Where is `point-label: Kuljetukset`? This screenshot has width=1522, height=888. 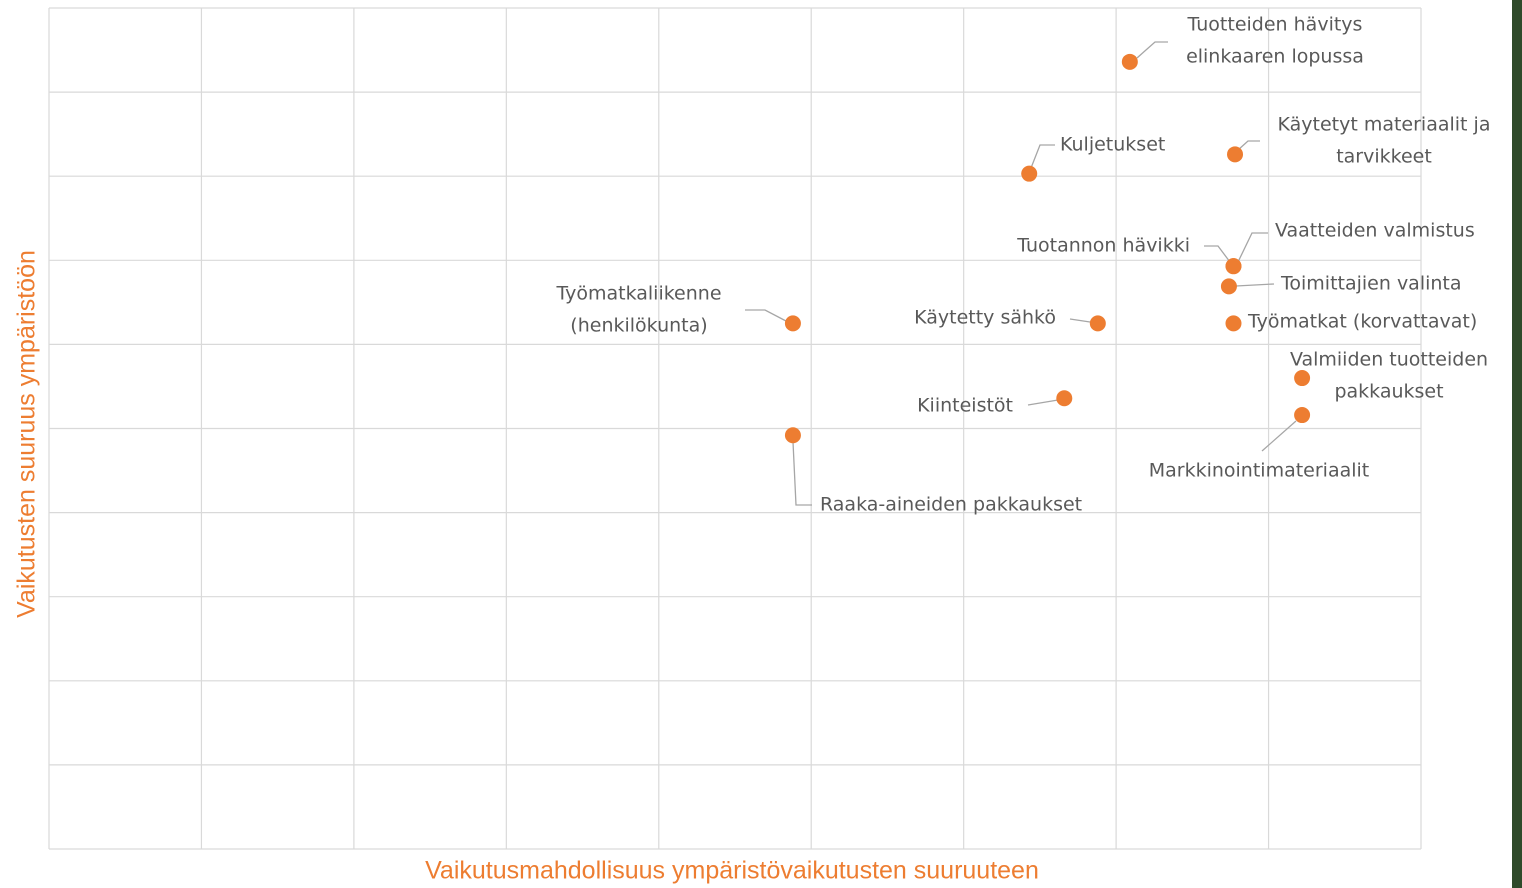 point-label: Kuljetukset is located at coordinates (1112, 145).